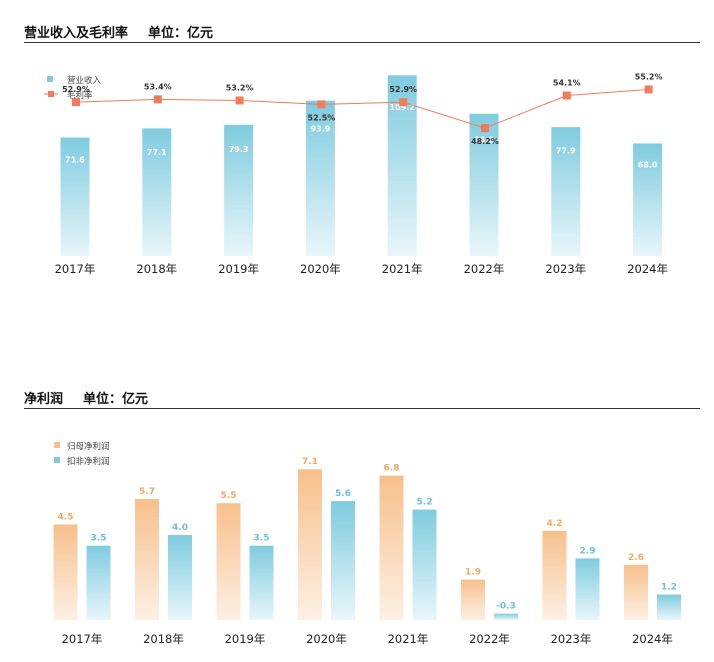 This screenshot has height=662, width=714. What do you see at coordinates (343, 494) in the screenshot?
I see `deducted-profit-value-label: 5.6` at bounding box center [343, 494].